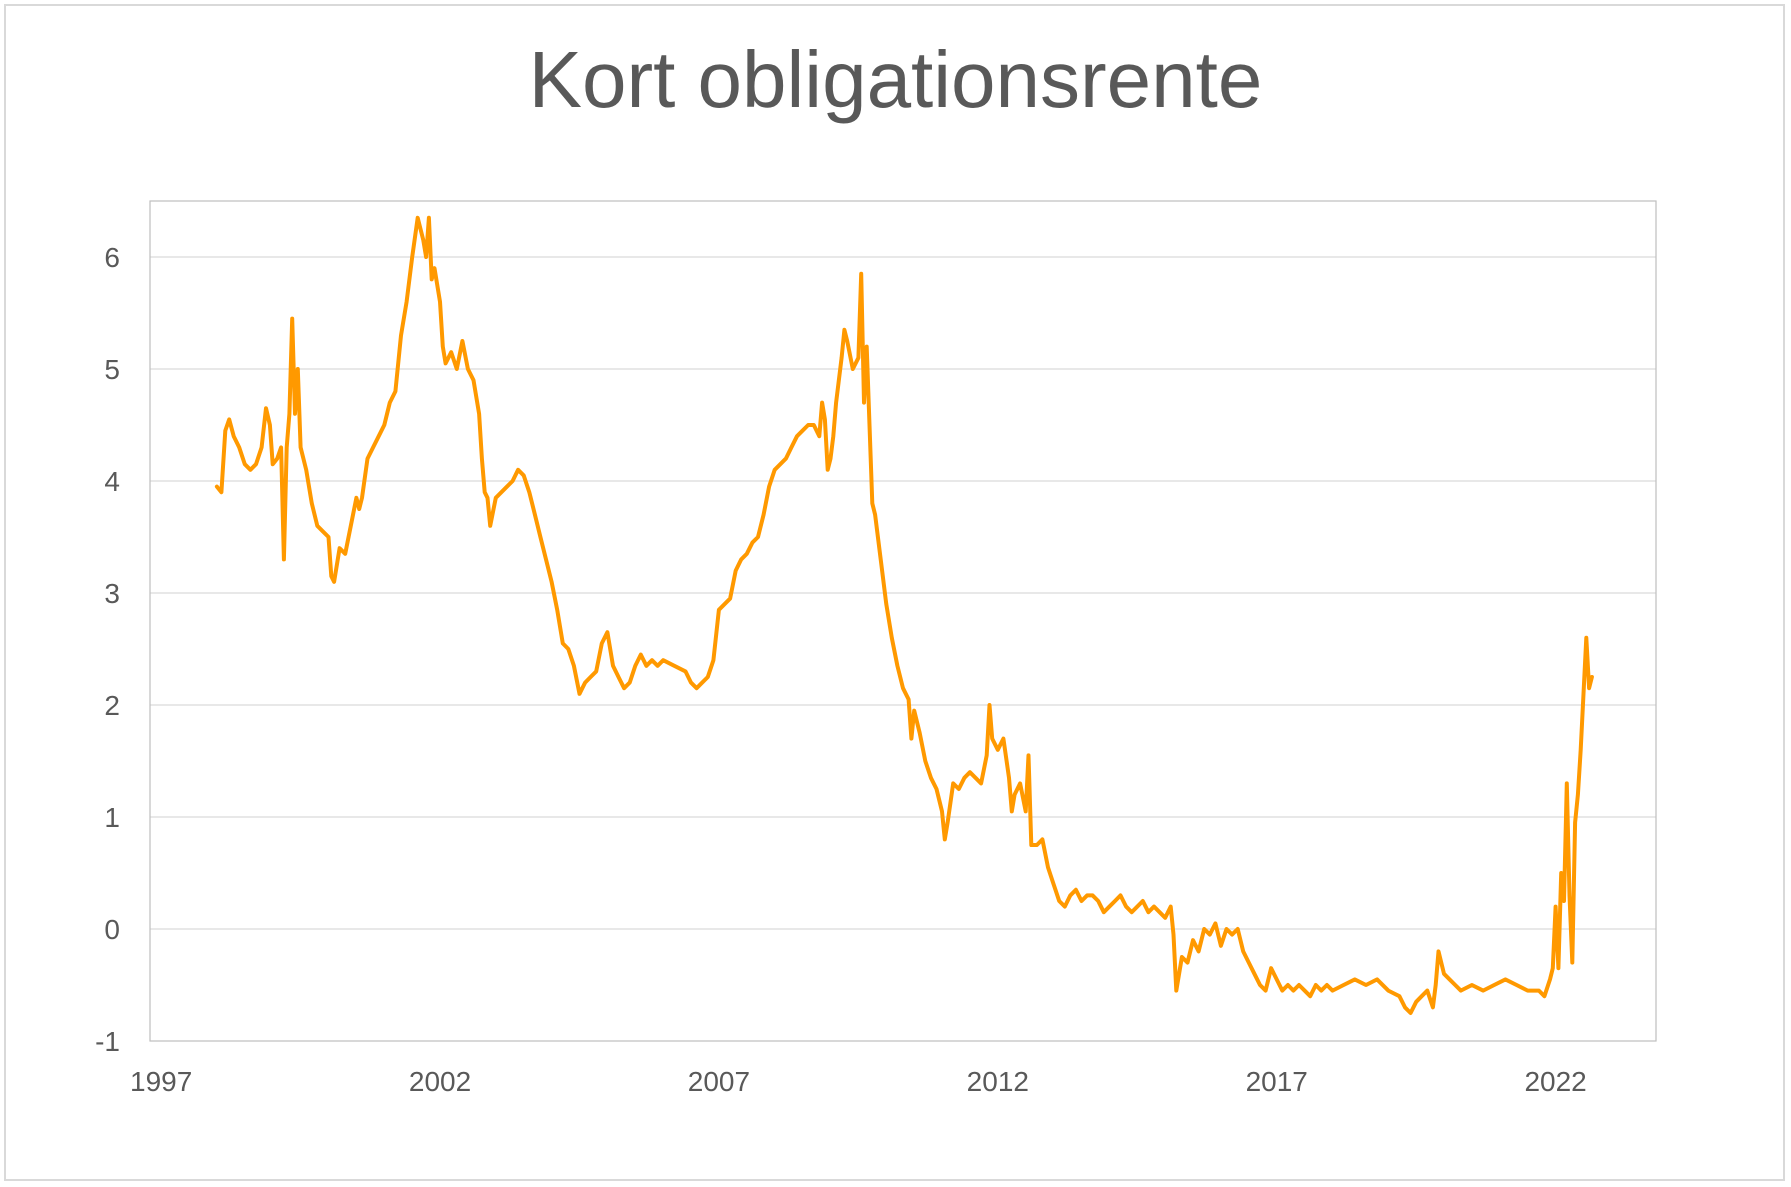  What do you see at coordinates (161, 1081) in the screenshot?
I see `x-tick-label: 1997` at bounding box center [161, 1081].